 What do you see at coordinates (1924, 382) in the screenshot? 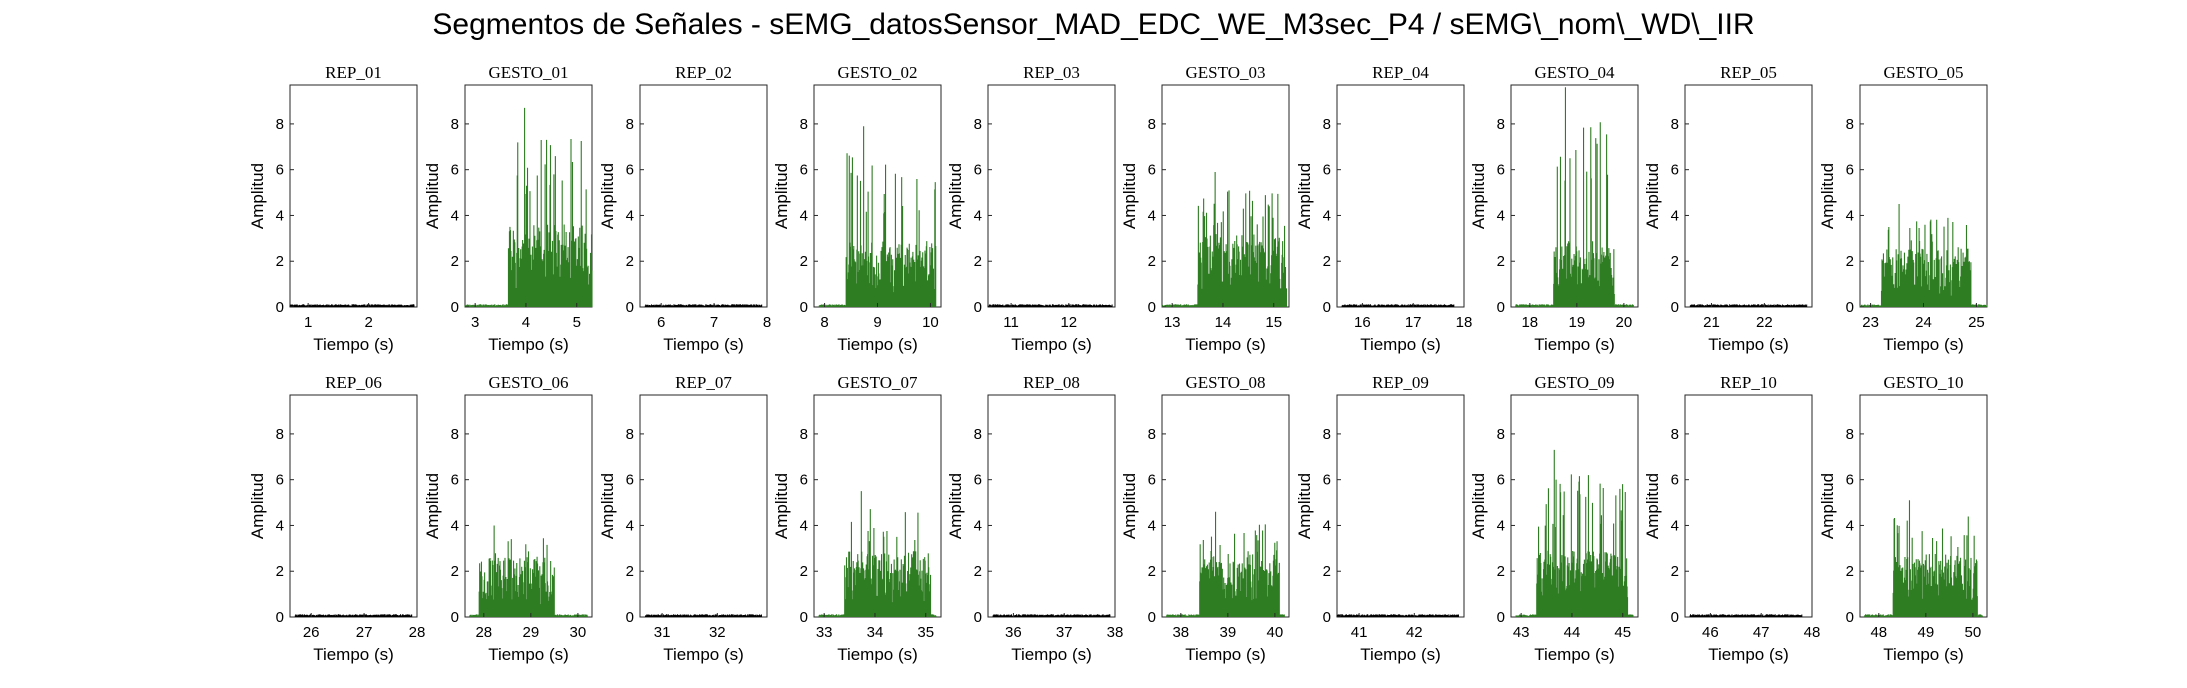
I see `subplot-title: GESTO_10` at bounding box center [1924, 382].